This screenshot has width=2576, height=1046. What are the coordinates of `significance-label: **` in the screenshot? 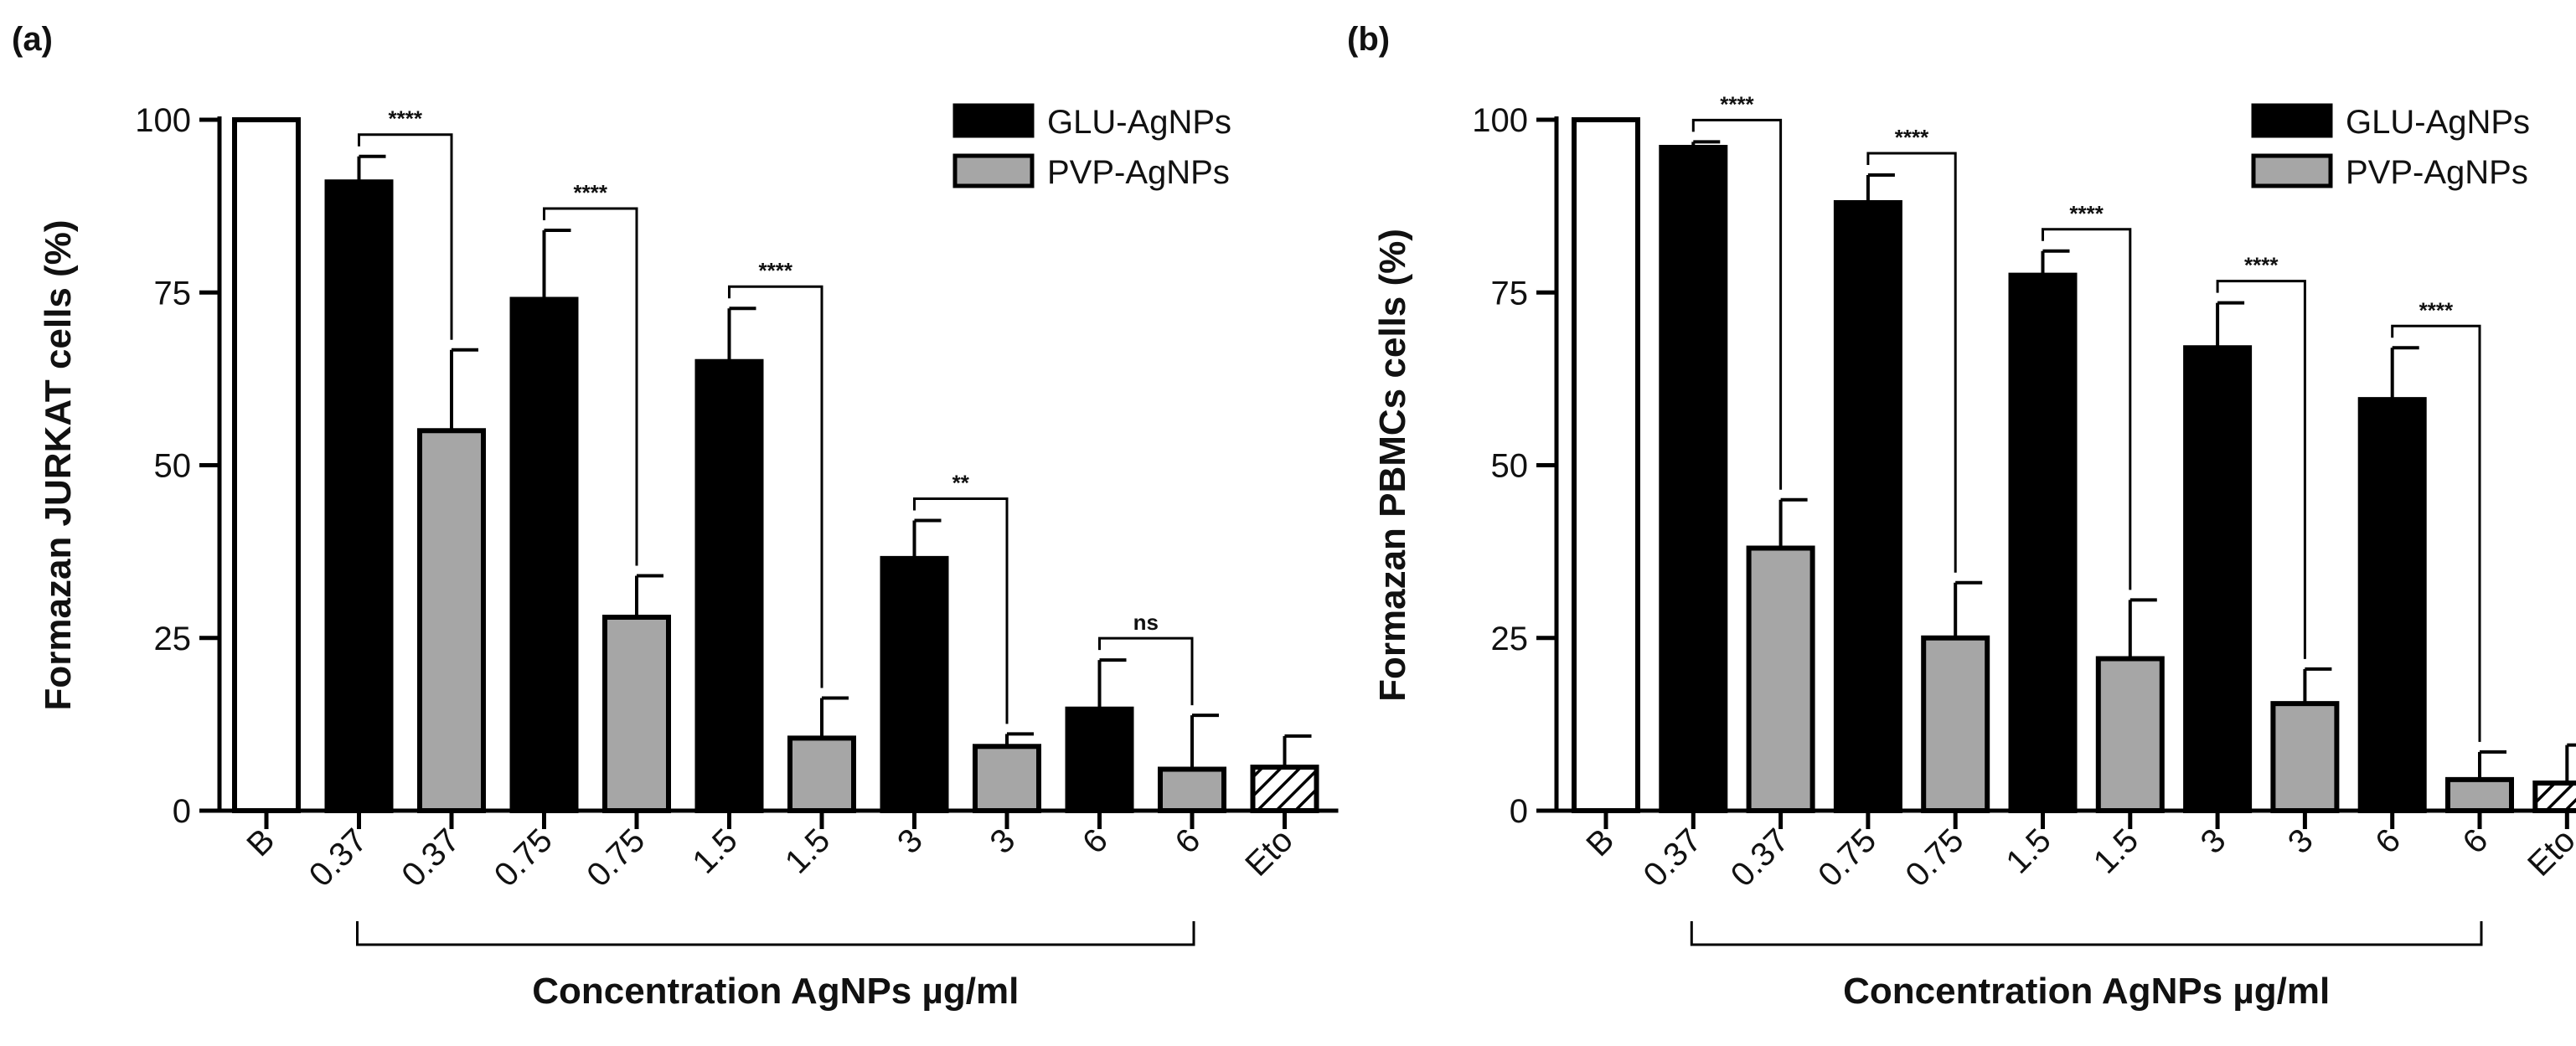 It's located at (961, 484).